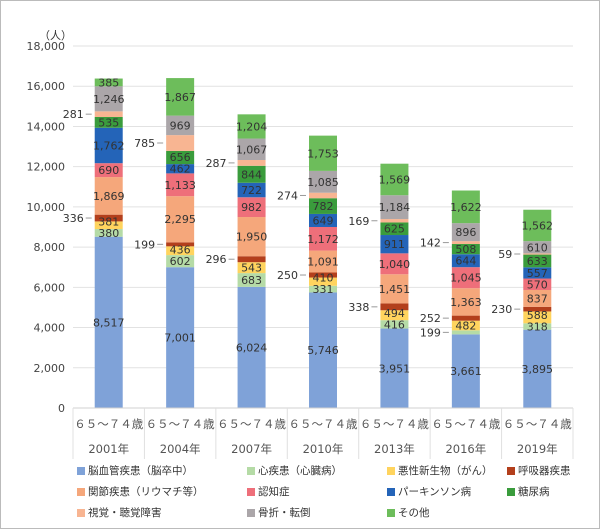  Describe the element at coordinates (180, 250) in the screenshot. I see `data-label: 436` at that location.